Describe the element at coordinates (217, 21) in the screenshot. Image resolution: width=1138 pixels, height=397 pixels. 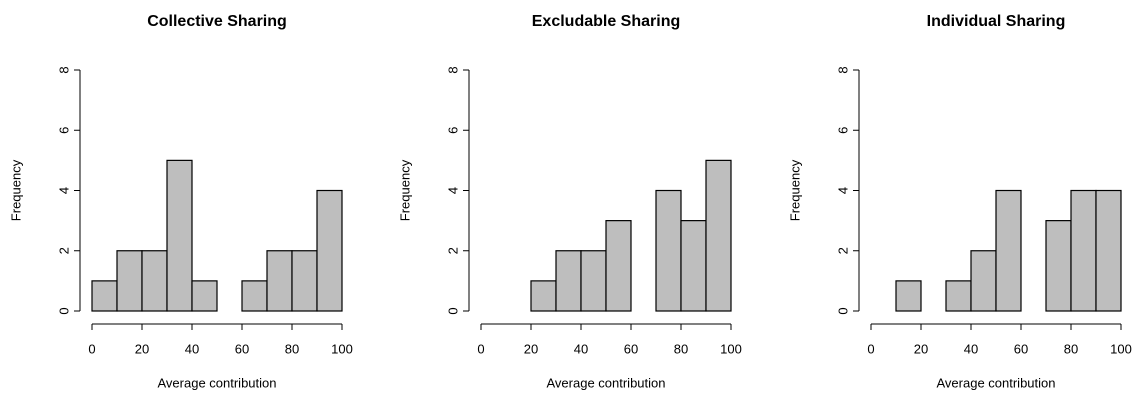
I see `chart-title: Collective Sharing` at that location.